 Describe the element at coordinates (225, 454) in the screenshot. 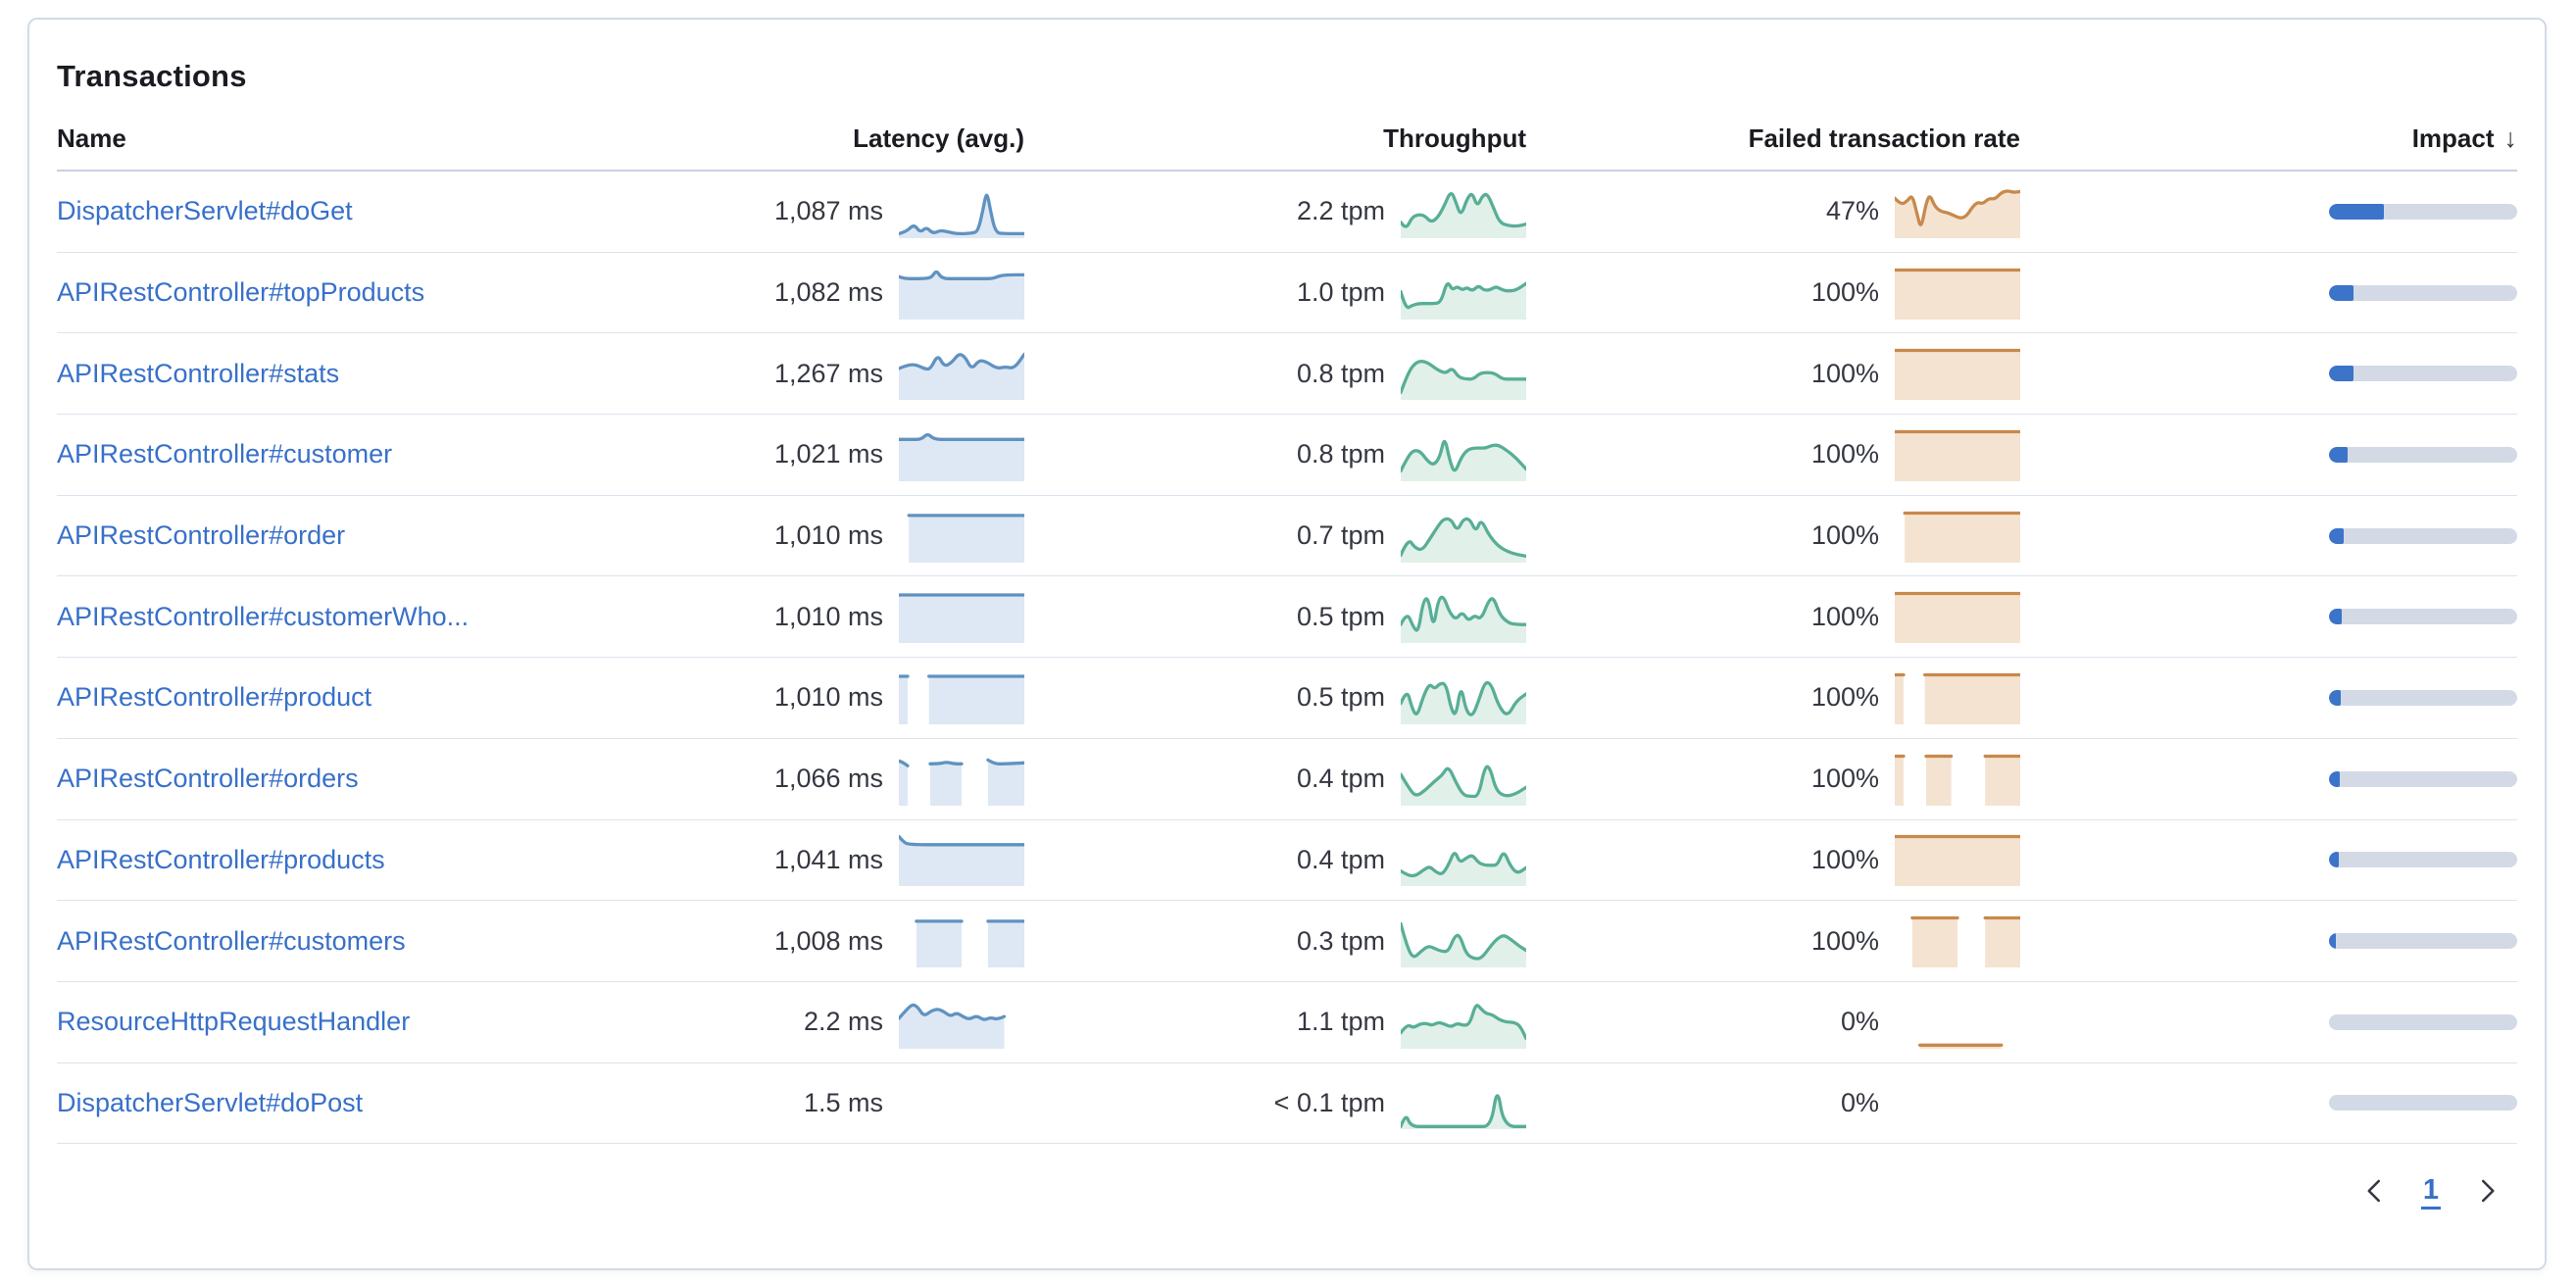

I see `transaction-link: APIRestController#customer` at that location.